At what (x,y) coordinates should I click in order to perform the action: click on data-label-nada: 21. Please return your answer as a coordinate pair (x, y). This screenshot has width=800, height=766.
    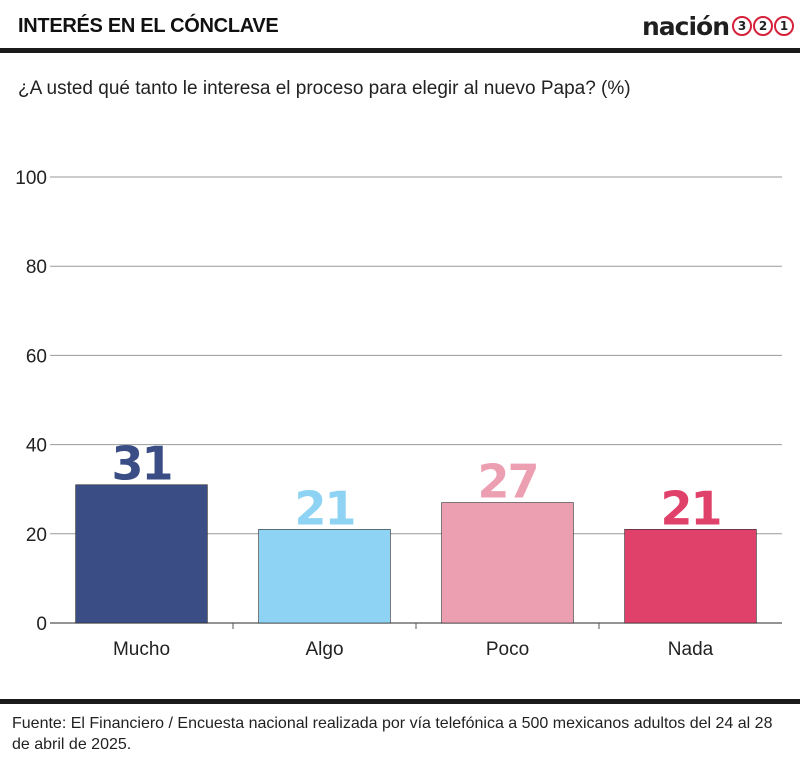
    Looking at the image, I should click on (690, 508).